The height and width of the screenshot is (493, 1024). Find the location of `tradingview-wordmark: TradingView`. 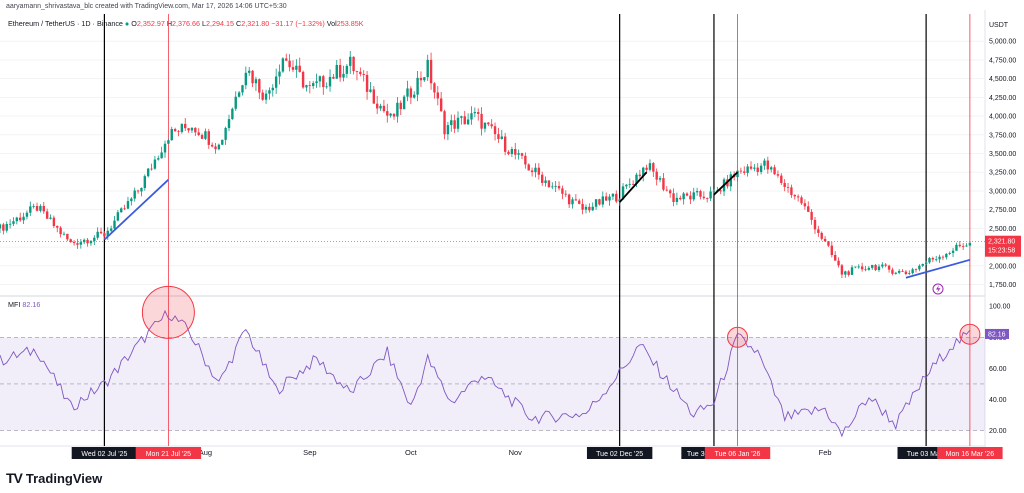

tradingview-wordmark: TradingView is located at coordinates (64, 478).